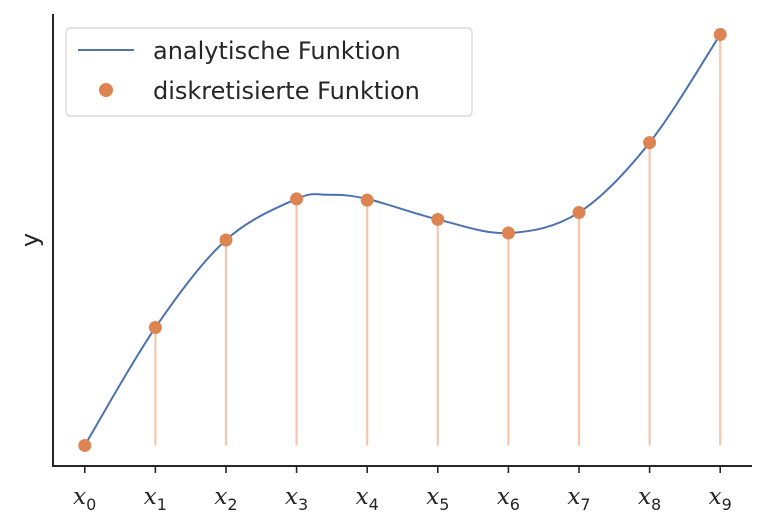 The image size is (764, 528). What do you see at coordinates (649, 499) in the screenshot?
I see `x-tick-label-8: x8` at bounding box center [649, 499].